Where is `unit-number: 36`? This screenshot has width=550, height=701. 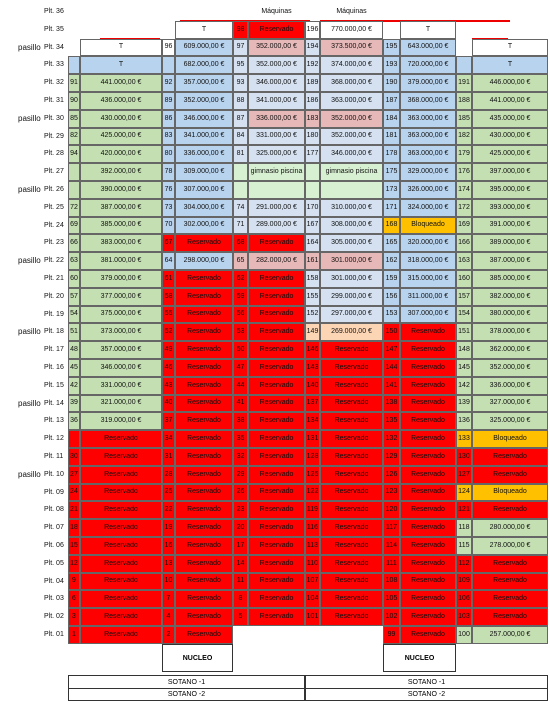 unit-number: 36 is located at coordinates (74, 421).